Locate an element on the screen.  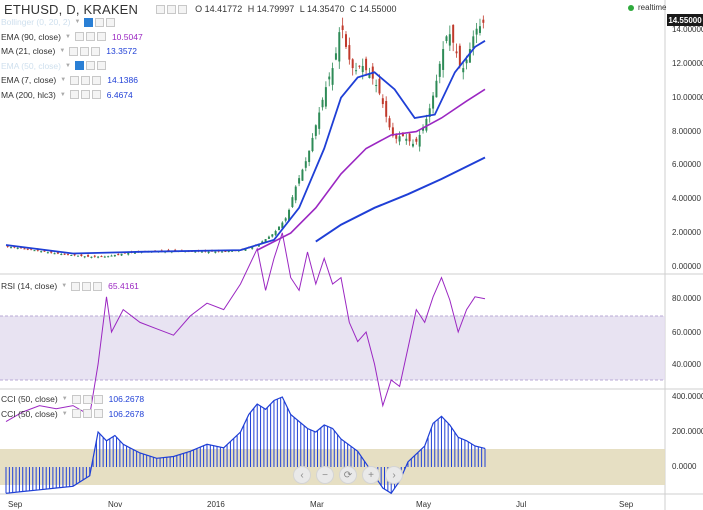
hide-icon is located at coordinates (172, 9).